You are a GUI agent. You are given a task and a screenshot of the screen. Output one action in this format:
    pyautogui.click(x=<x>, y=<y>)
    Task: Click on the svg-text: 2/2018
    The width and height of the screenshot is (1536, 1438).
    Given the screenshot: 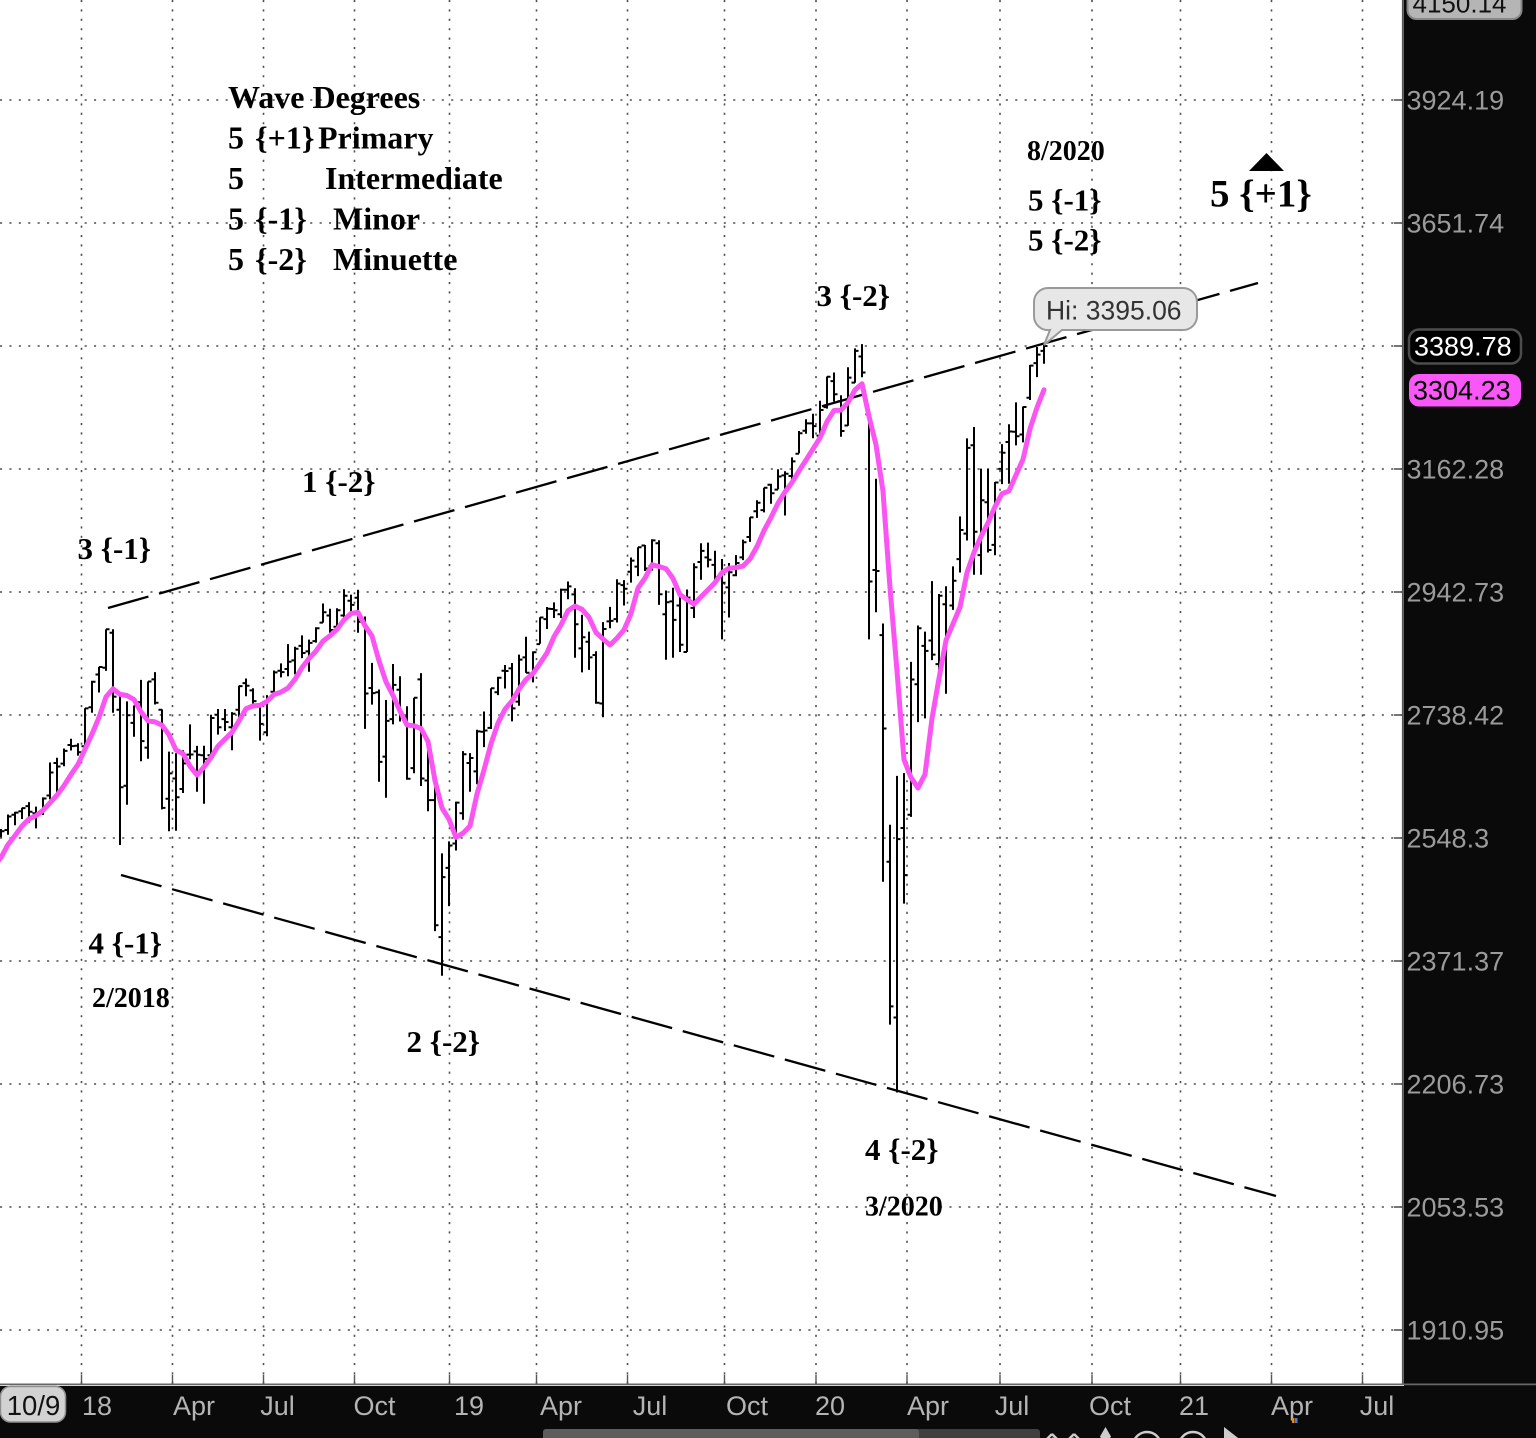 What is the action you would take?
    pyautogui.click(x=131, y=998)
    